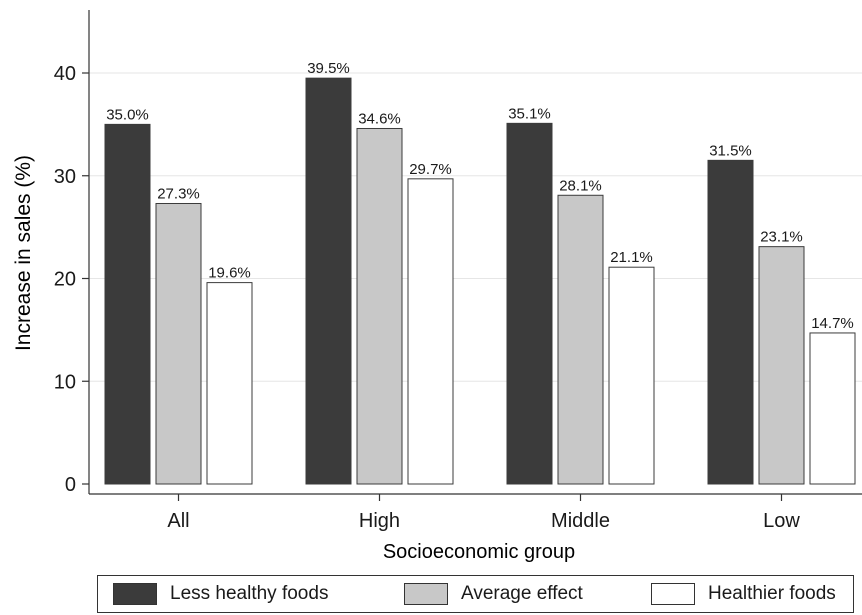 This screenshot has height=615, width=862. What do you see at coordinates (178, 193) in the screenshot?
I see `data-label-all-series-1: 27.3%` at bounding box center [178, 193].